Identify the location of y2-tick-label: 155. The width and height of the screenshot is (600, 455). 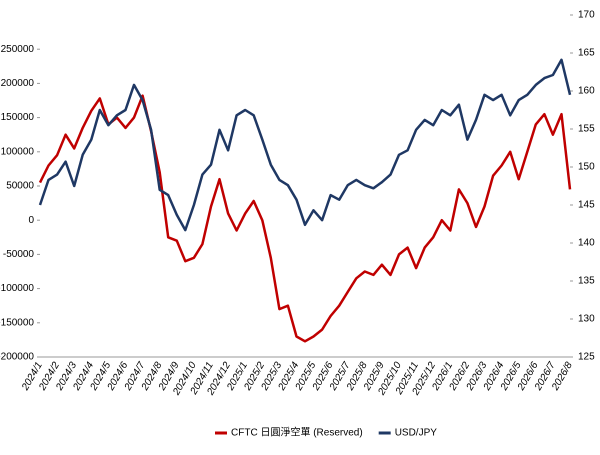
(586, 129).